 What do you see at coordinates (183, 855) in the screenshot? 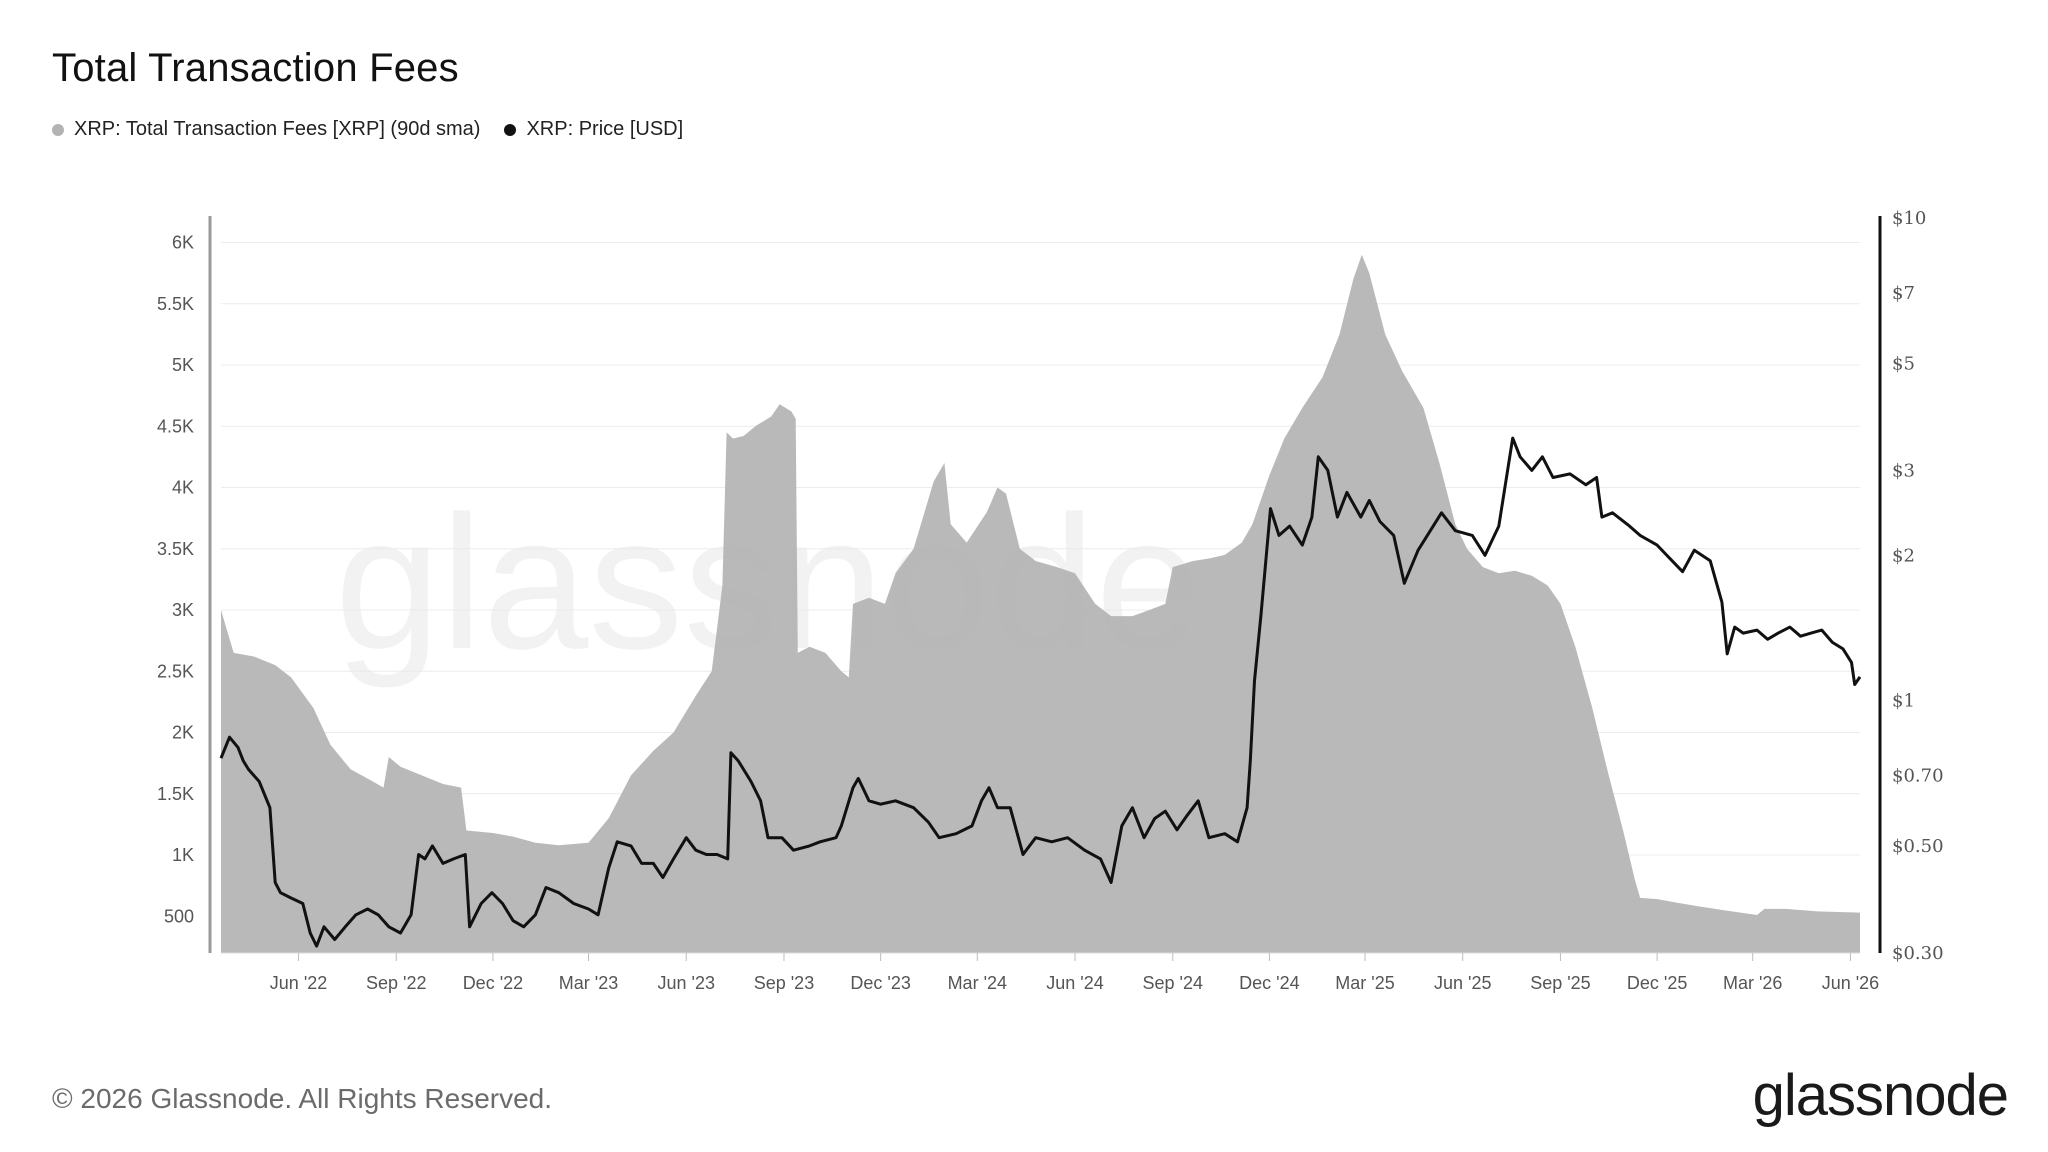
I see `y-left-tick-label: 1K` at bounding box center [183, 855].